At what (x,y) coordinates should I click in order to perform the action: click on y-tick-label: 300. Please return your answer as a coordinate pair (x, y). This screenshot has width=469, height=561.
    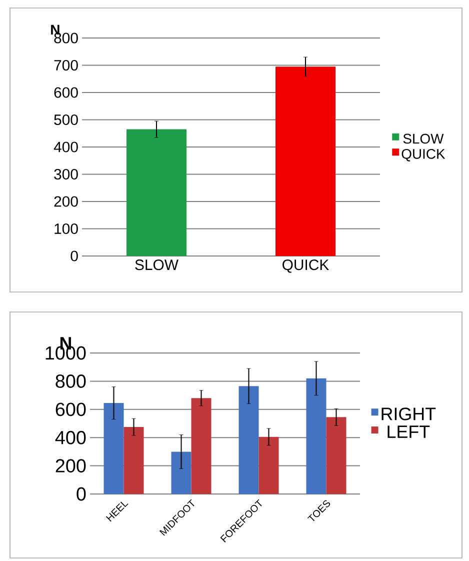
    Looking at the image, I should click on (66, 174).